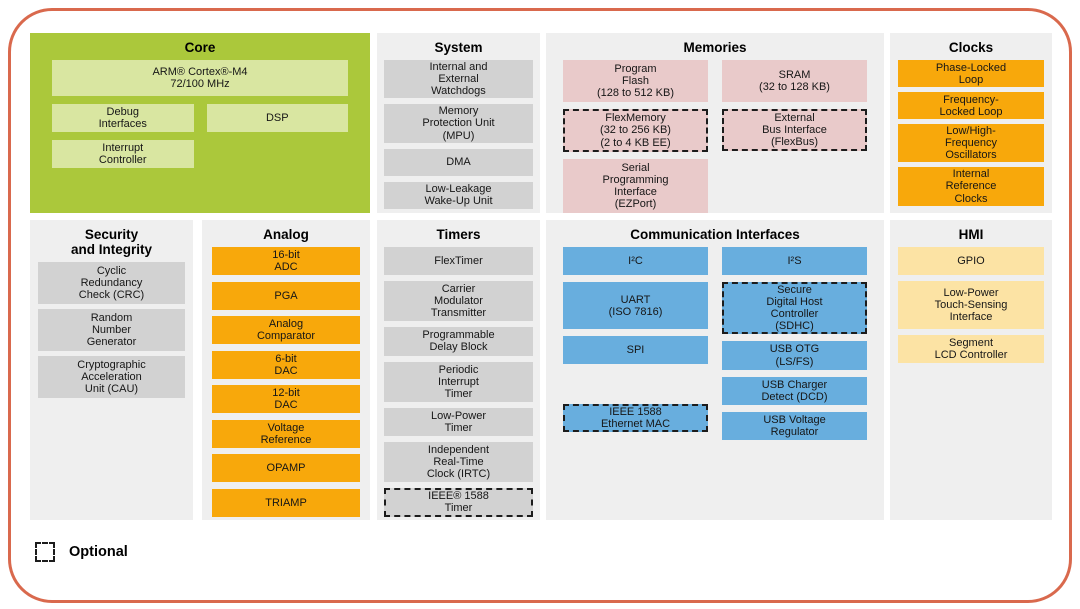 The height and width of the screenshot is (609, 1080). Describe the element at coordinates (635, 261) in the screenshot. I see `block-i2c: I²C` at that location.